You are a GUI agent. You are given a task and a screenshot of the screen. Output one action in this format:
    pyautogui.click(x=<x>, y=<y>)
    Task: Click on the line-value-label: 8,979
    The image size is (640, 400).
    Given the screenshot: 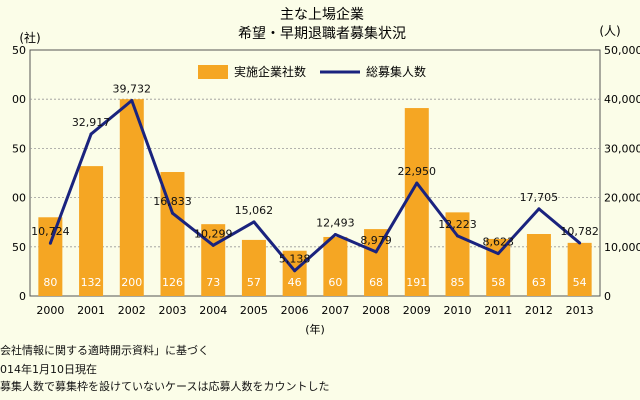 What is the action you would take?
    pyautogui.click(x=376, y=240)
    